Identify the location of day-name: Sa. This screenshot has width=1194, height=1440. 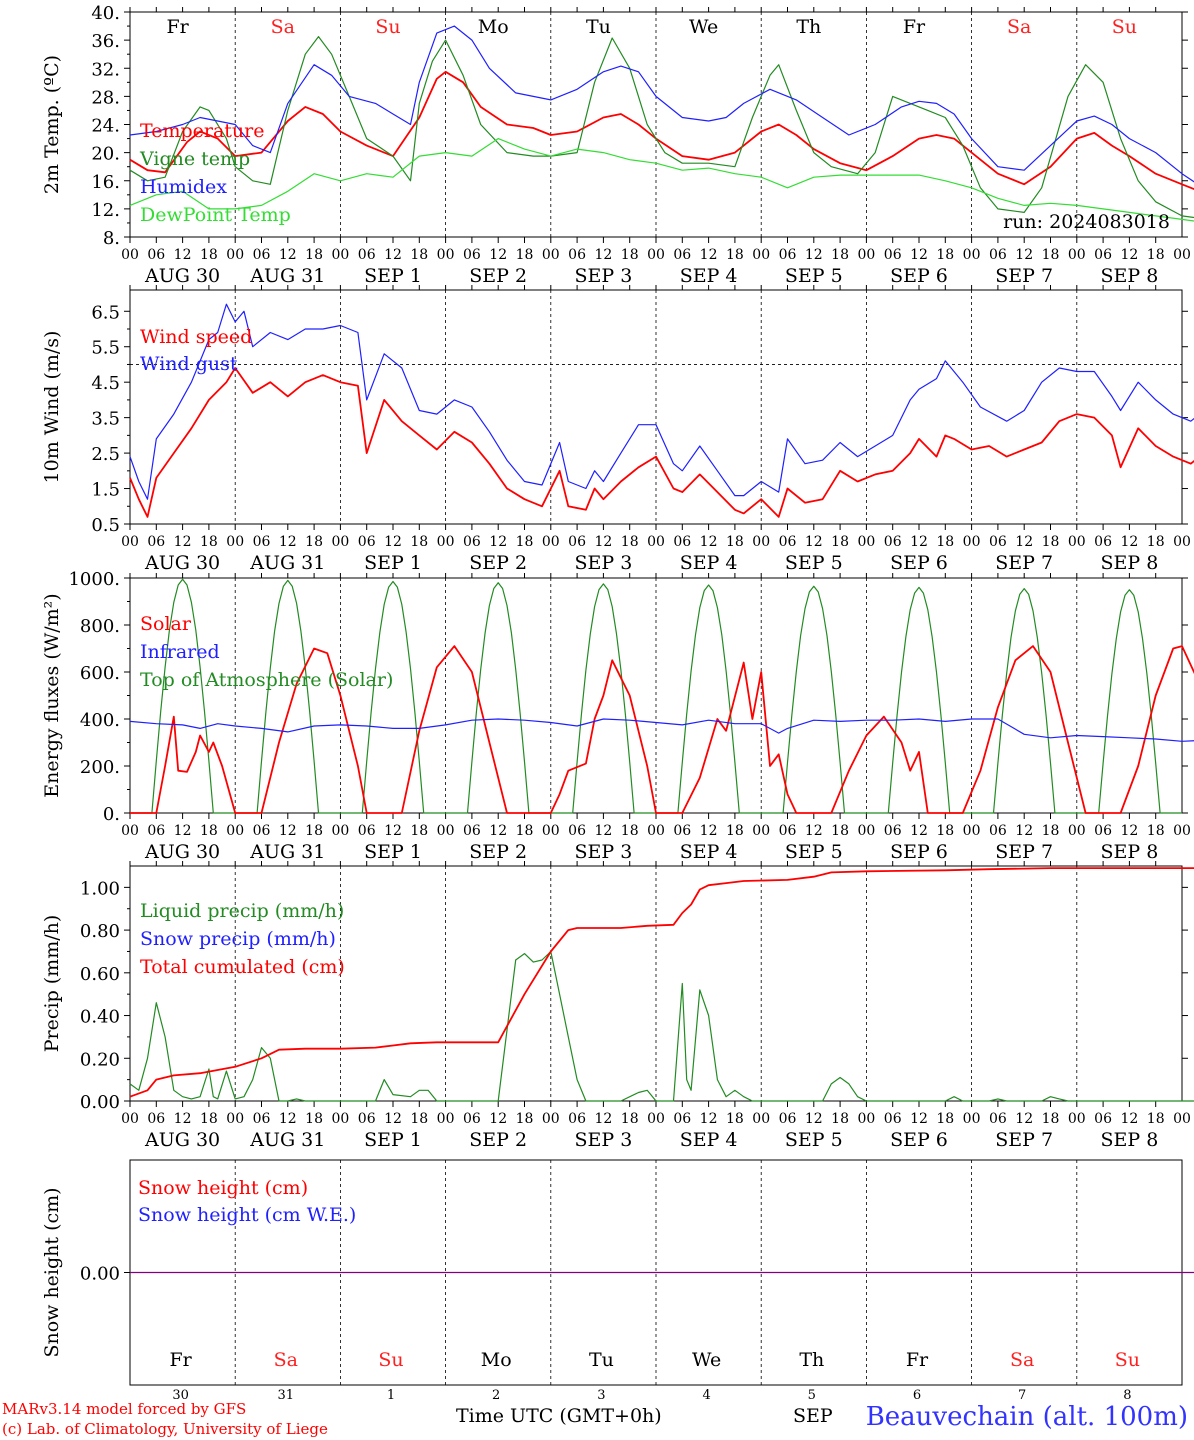
(1019, 27).